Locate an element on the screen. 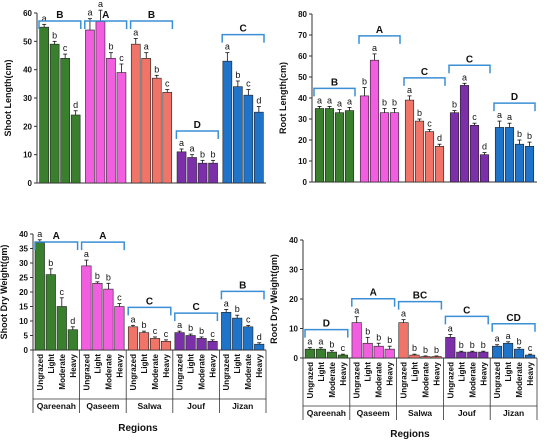 The width and height of the screenshot is (550, 445). bar-qaseem-heavy is located at coordinates (389, 353).